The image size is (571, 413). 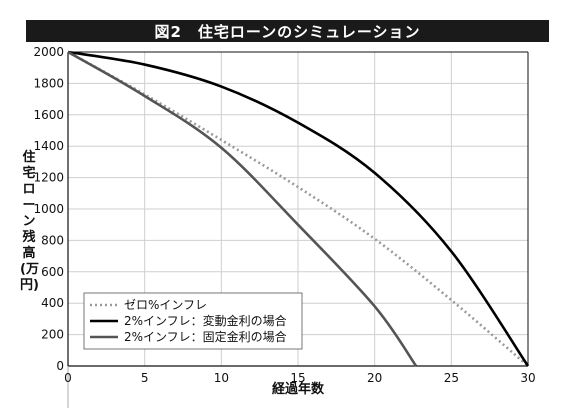 What do you see at coordinates (221, 378) in the screenshot?
I see `x-tick-label: 10` at bounding box center [221, 378].